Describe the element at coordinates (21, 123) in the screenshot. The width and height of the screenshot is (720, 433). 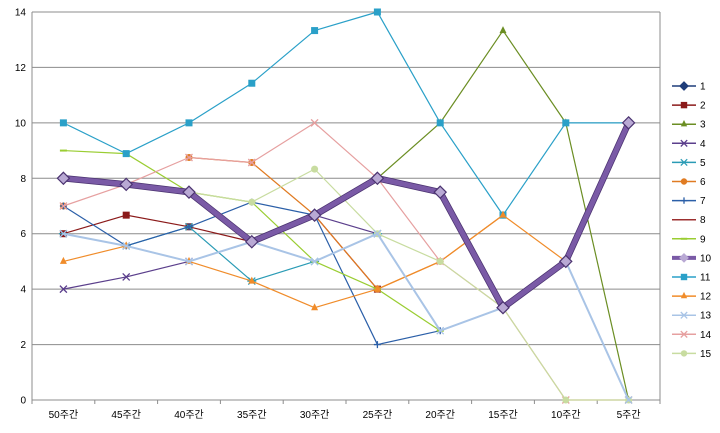
I see `y-tick-label: 10` at that location.